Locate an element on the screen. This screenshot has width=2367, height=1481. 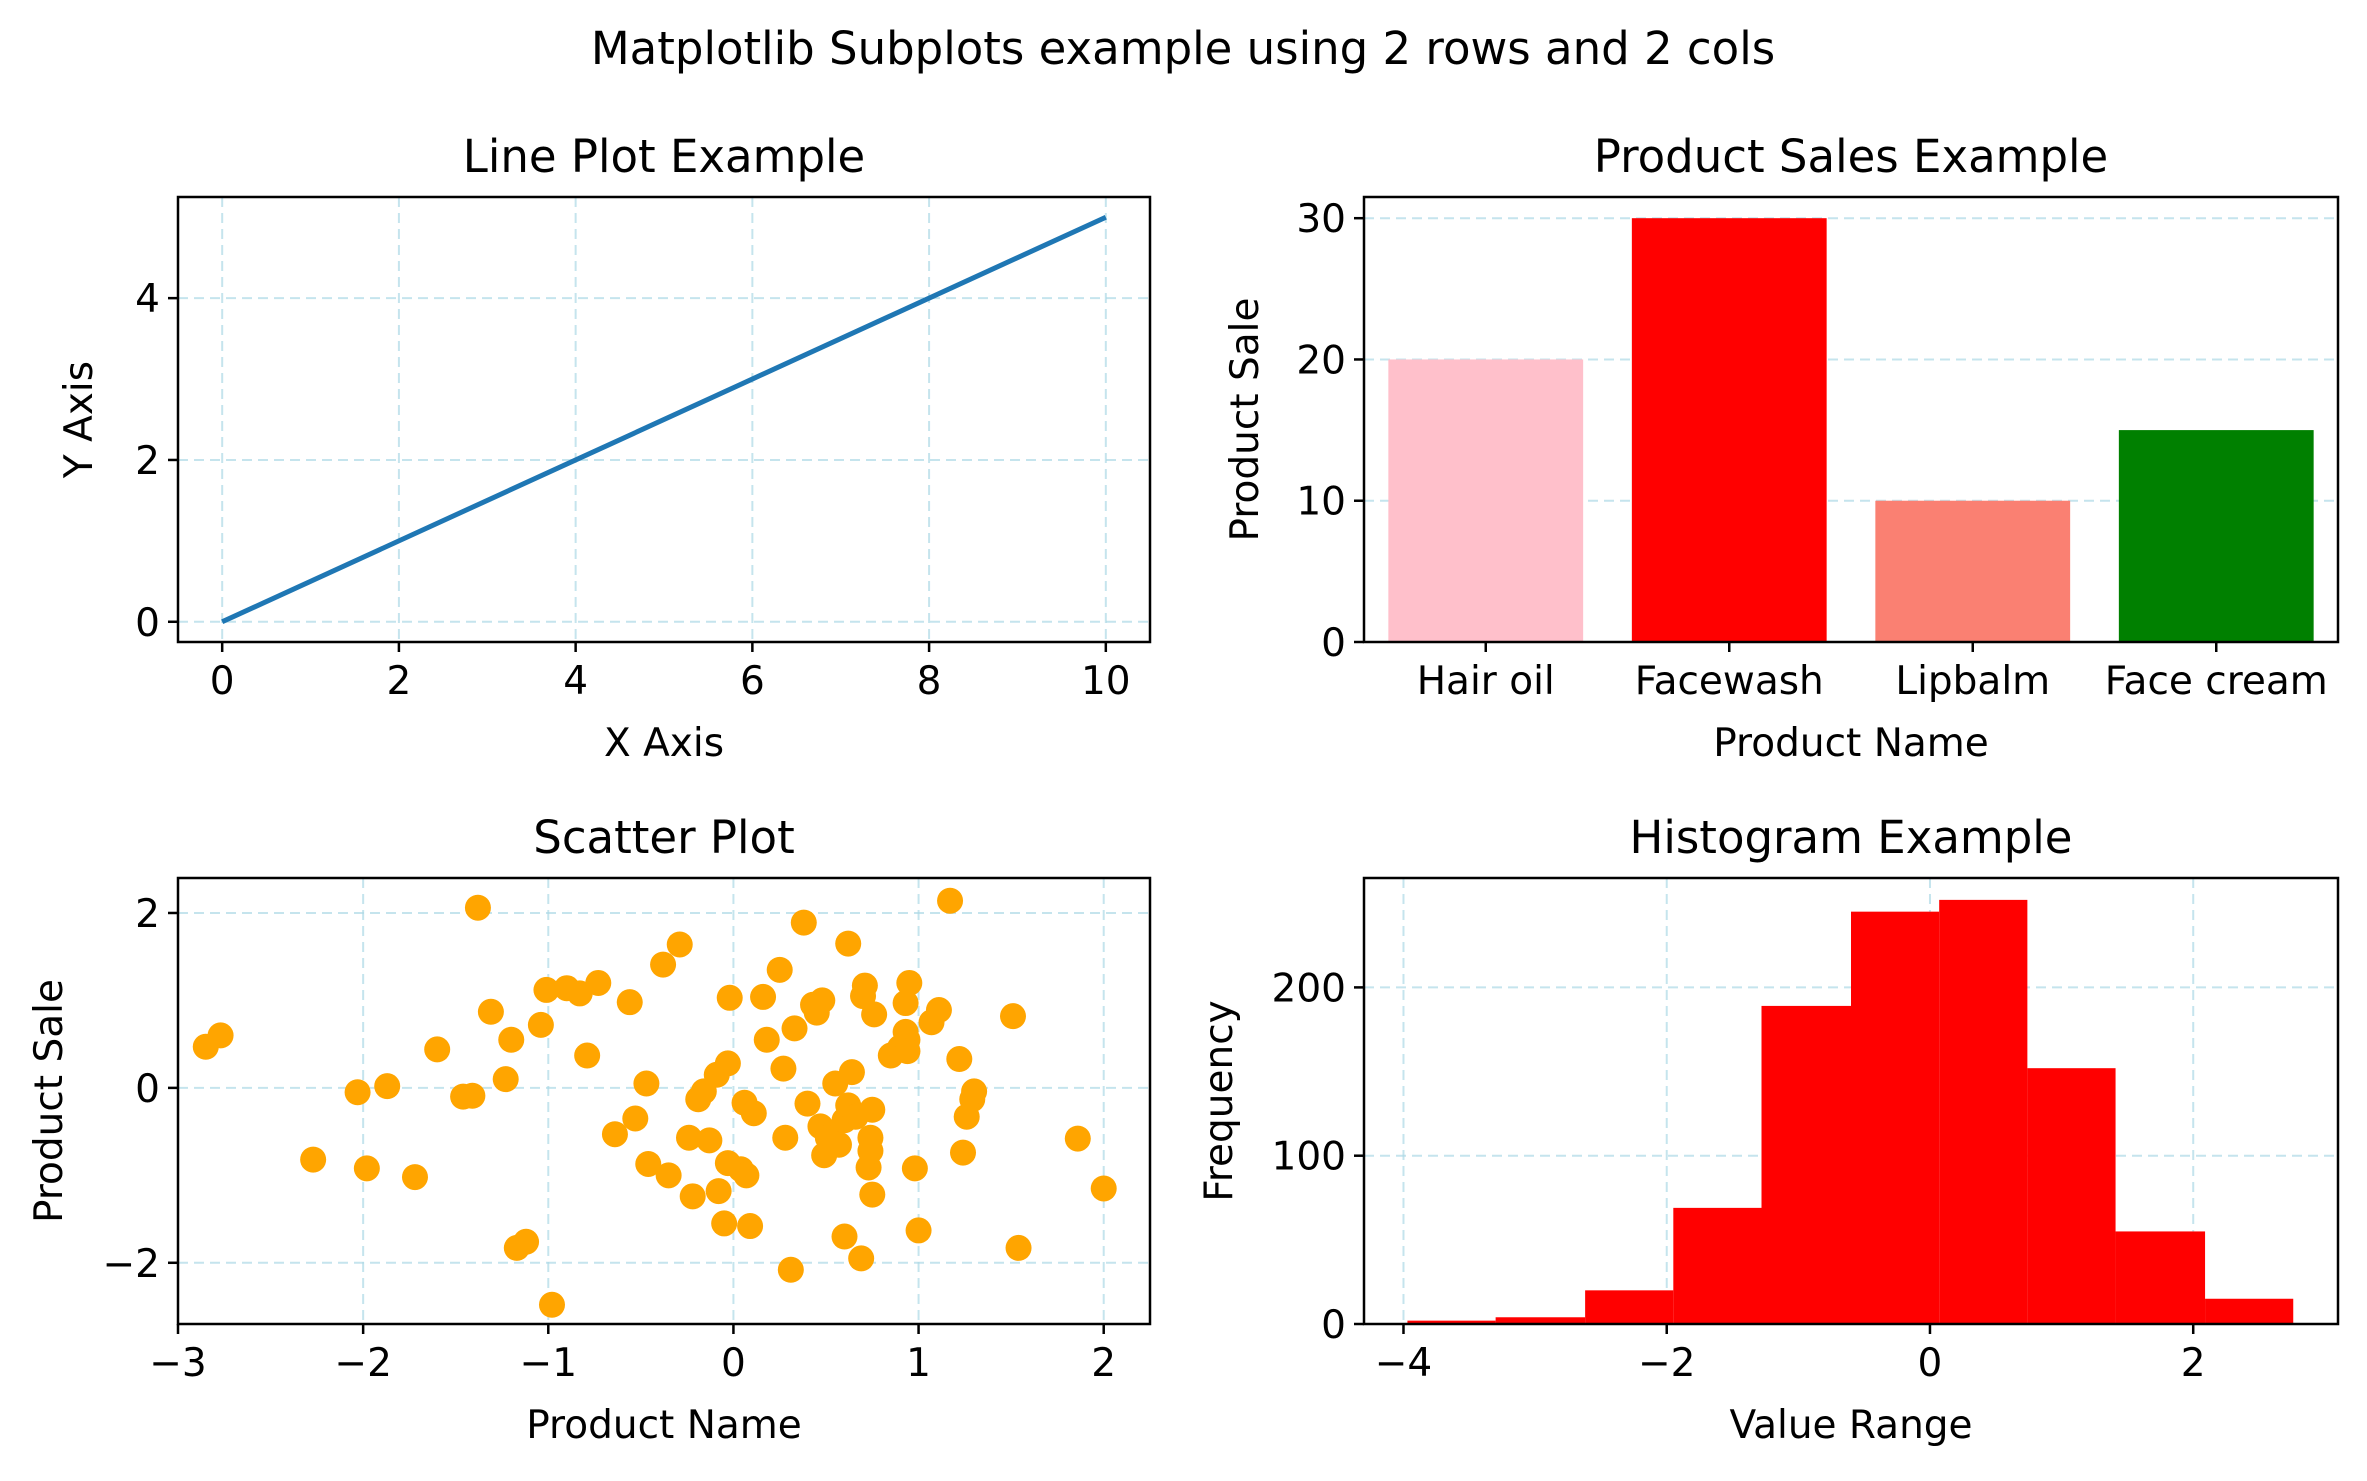
y-axis-label: Y Axis is located at coordinates (79, 420).